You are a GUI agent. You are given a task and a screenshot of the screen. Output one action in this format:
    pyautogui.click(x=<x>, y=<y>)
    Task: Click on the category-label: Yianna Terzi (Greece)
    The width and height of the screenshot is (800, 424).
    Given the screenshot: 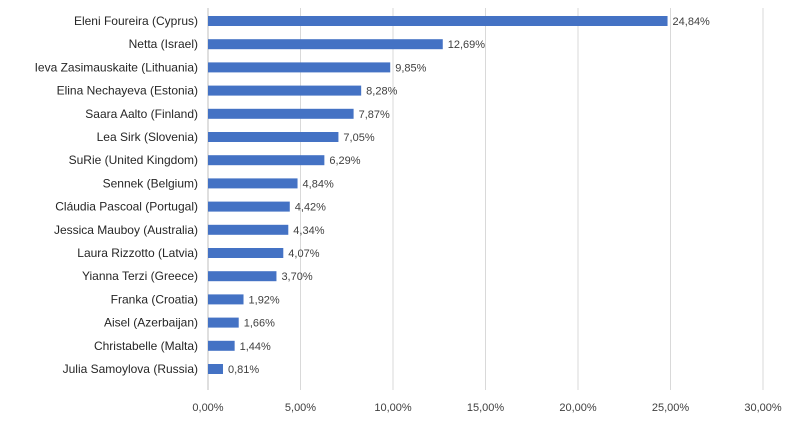 What is the action you would take?
    pyautogui.click(x=140, y=276)
    